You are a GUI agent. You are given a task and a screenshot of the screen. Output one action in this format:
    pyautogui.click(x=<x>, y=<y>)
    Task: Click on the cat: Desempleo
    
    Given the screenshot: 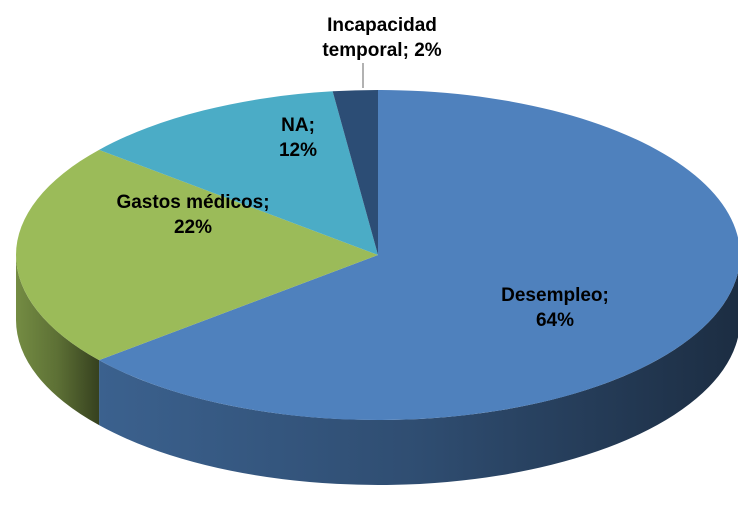 What is the action you would take?
    pyautogui.click(x=552, y=295)
    